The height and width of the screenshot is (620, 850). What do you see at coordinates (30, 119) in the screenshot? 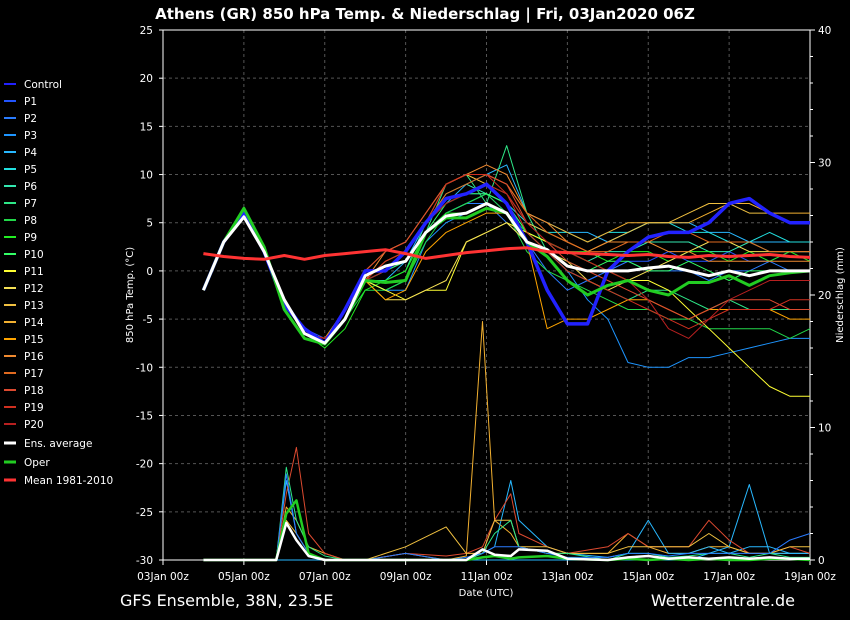
I see `legend-label: P2` at bounding box center [30, 119].